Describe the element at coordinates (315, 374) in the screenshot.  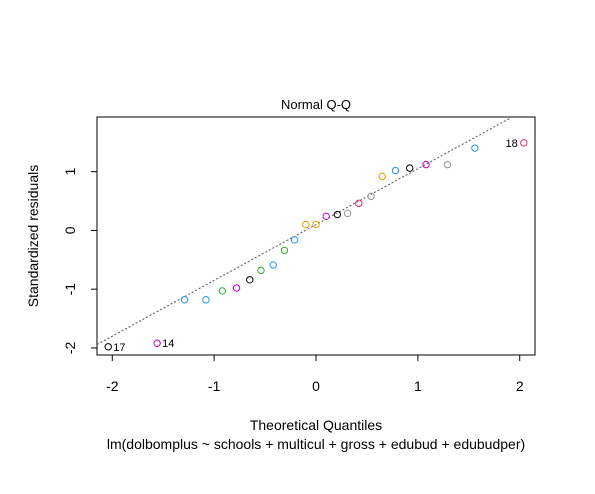
I see `x-axis: -2 -1 0 1 2` at that location.